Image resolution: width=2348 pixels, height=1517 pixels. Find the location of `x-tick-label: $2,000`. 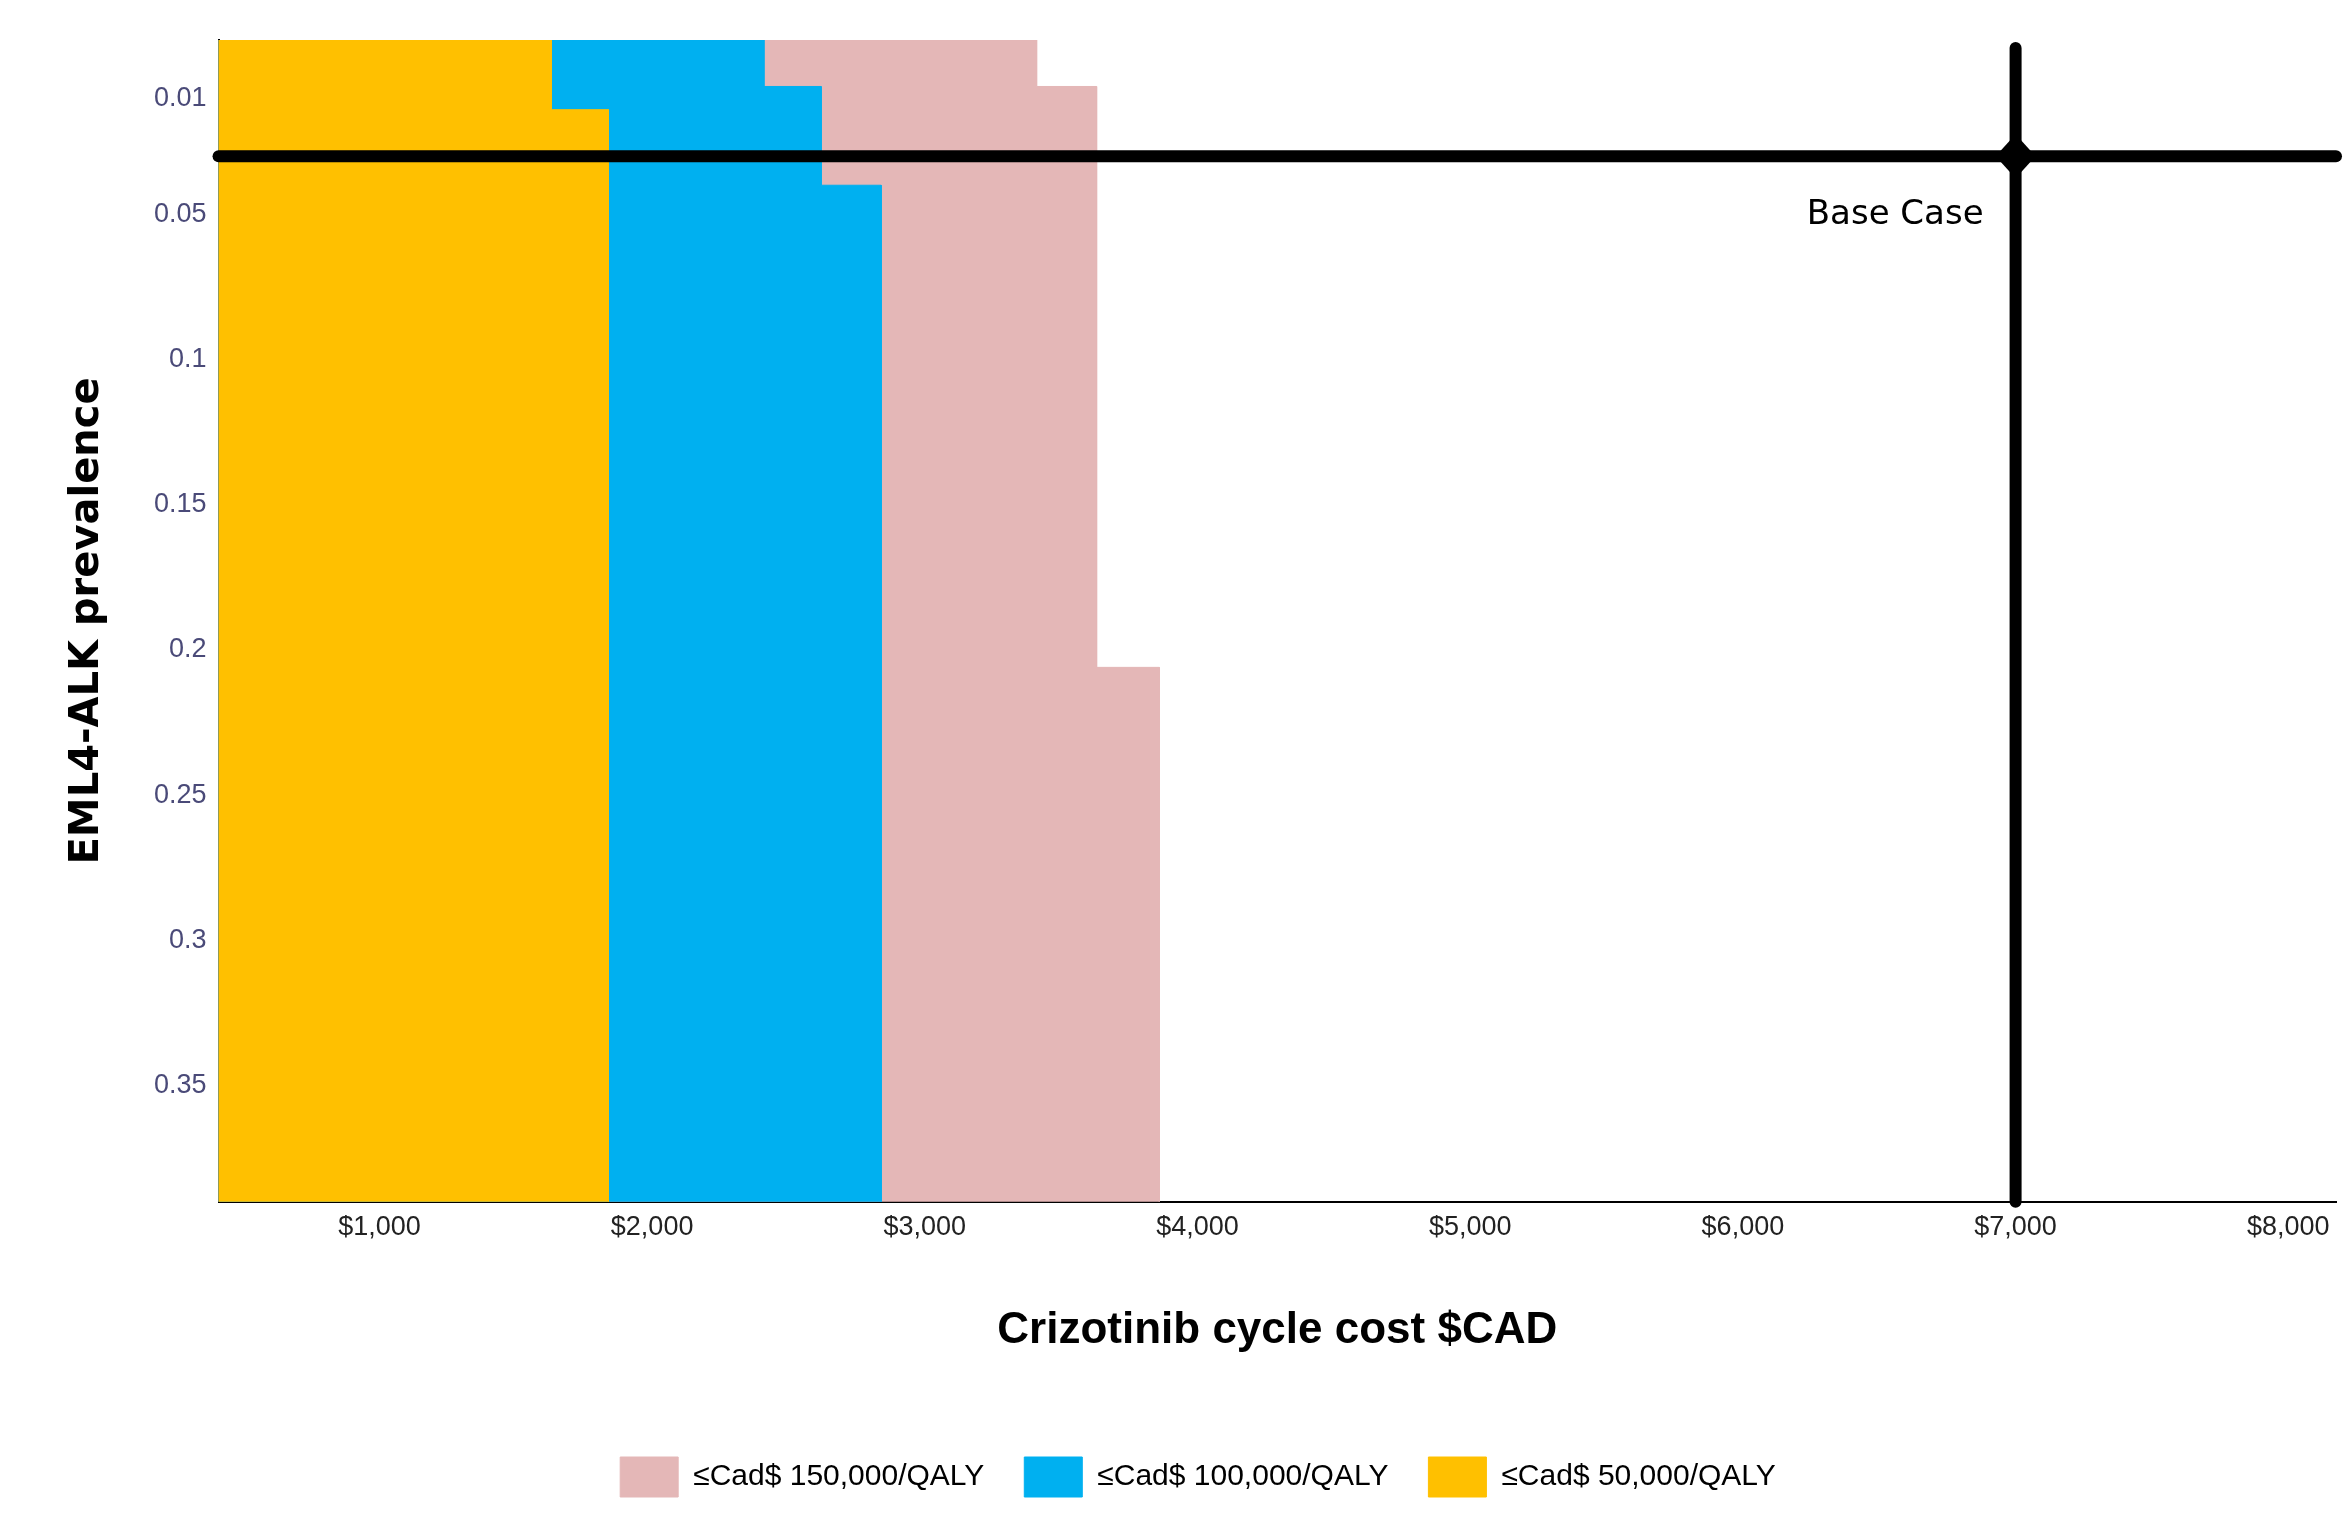

x-tick-label: $2,000 is located at coordinates (652, 1226).